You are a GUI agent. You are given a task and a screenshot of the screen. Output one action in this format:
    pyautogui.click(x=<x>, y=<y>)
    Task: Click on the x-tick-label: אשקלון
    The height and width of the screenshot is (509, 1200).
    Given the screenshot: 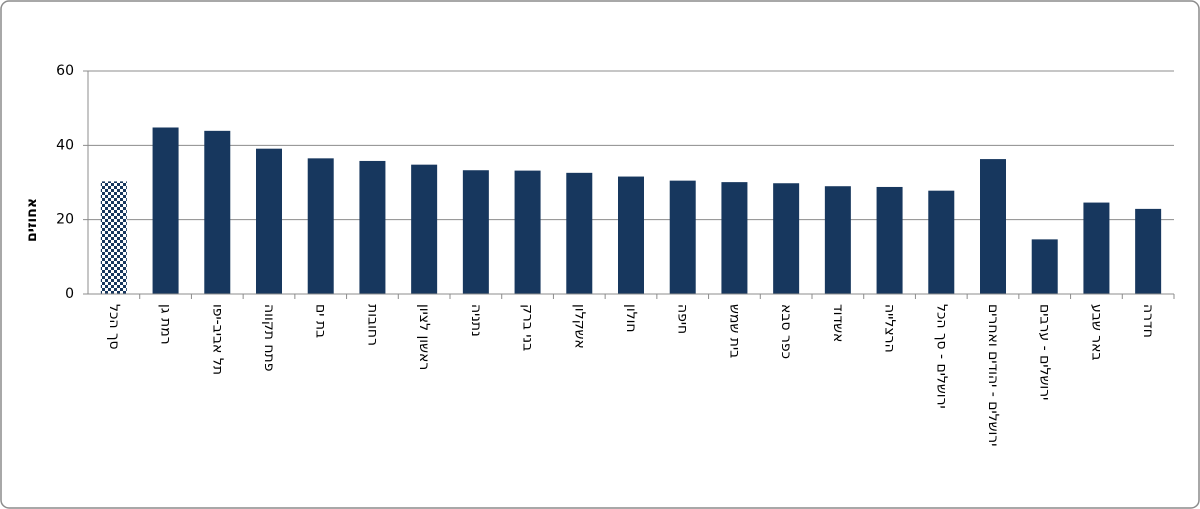 What is the action you would take?
    pyautogui.click(x=579, y=326)
    